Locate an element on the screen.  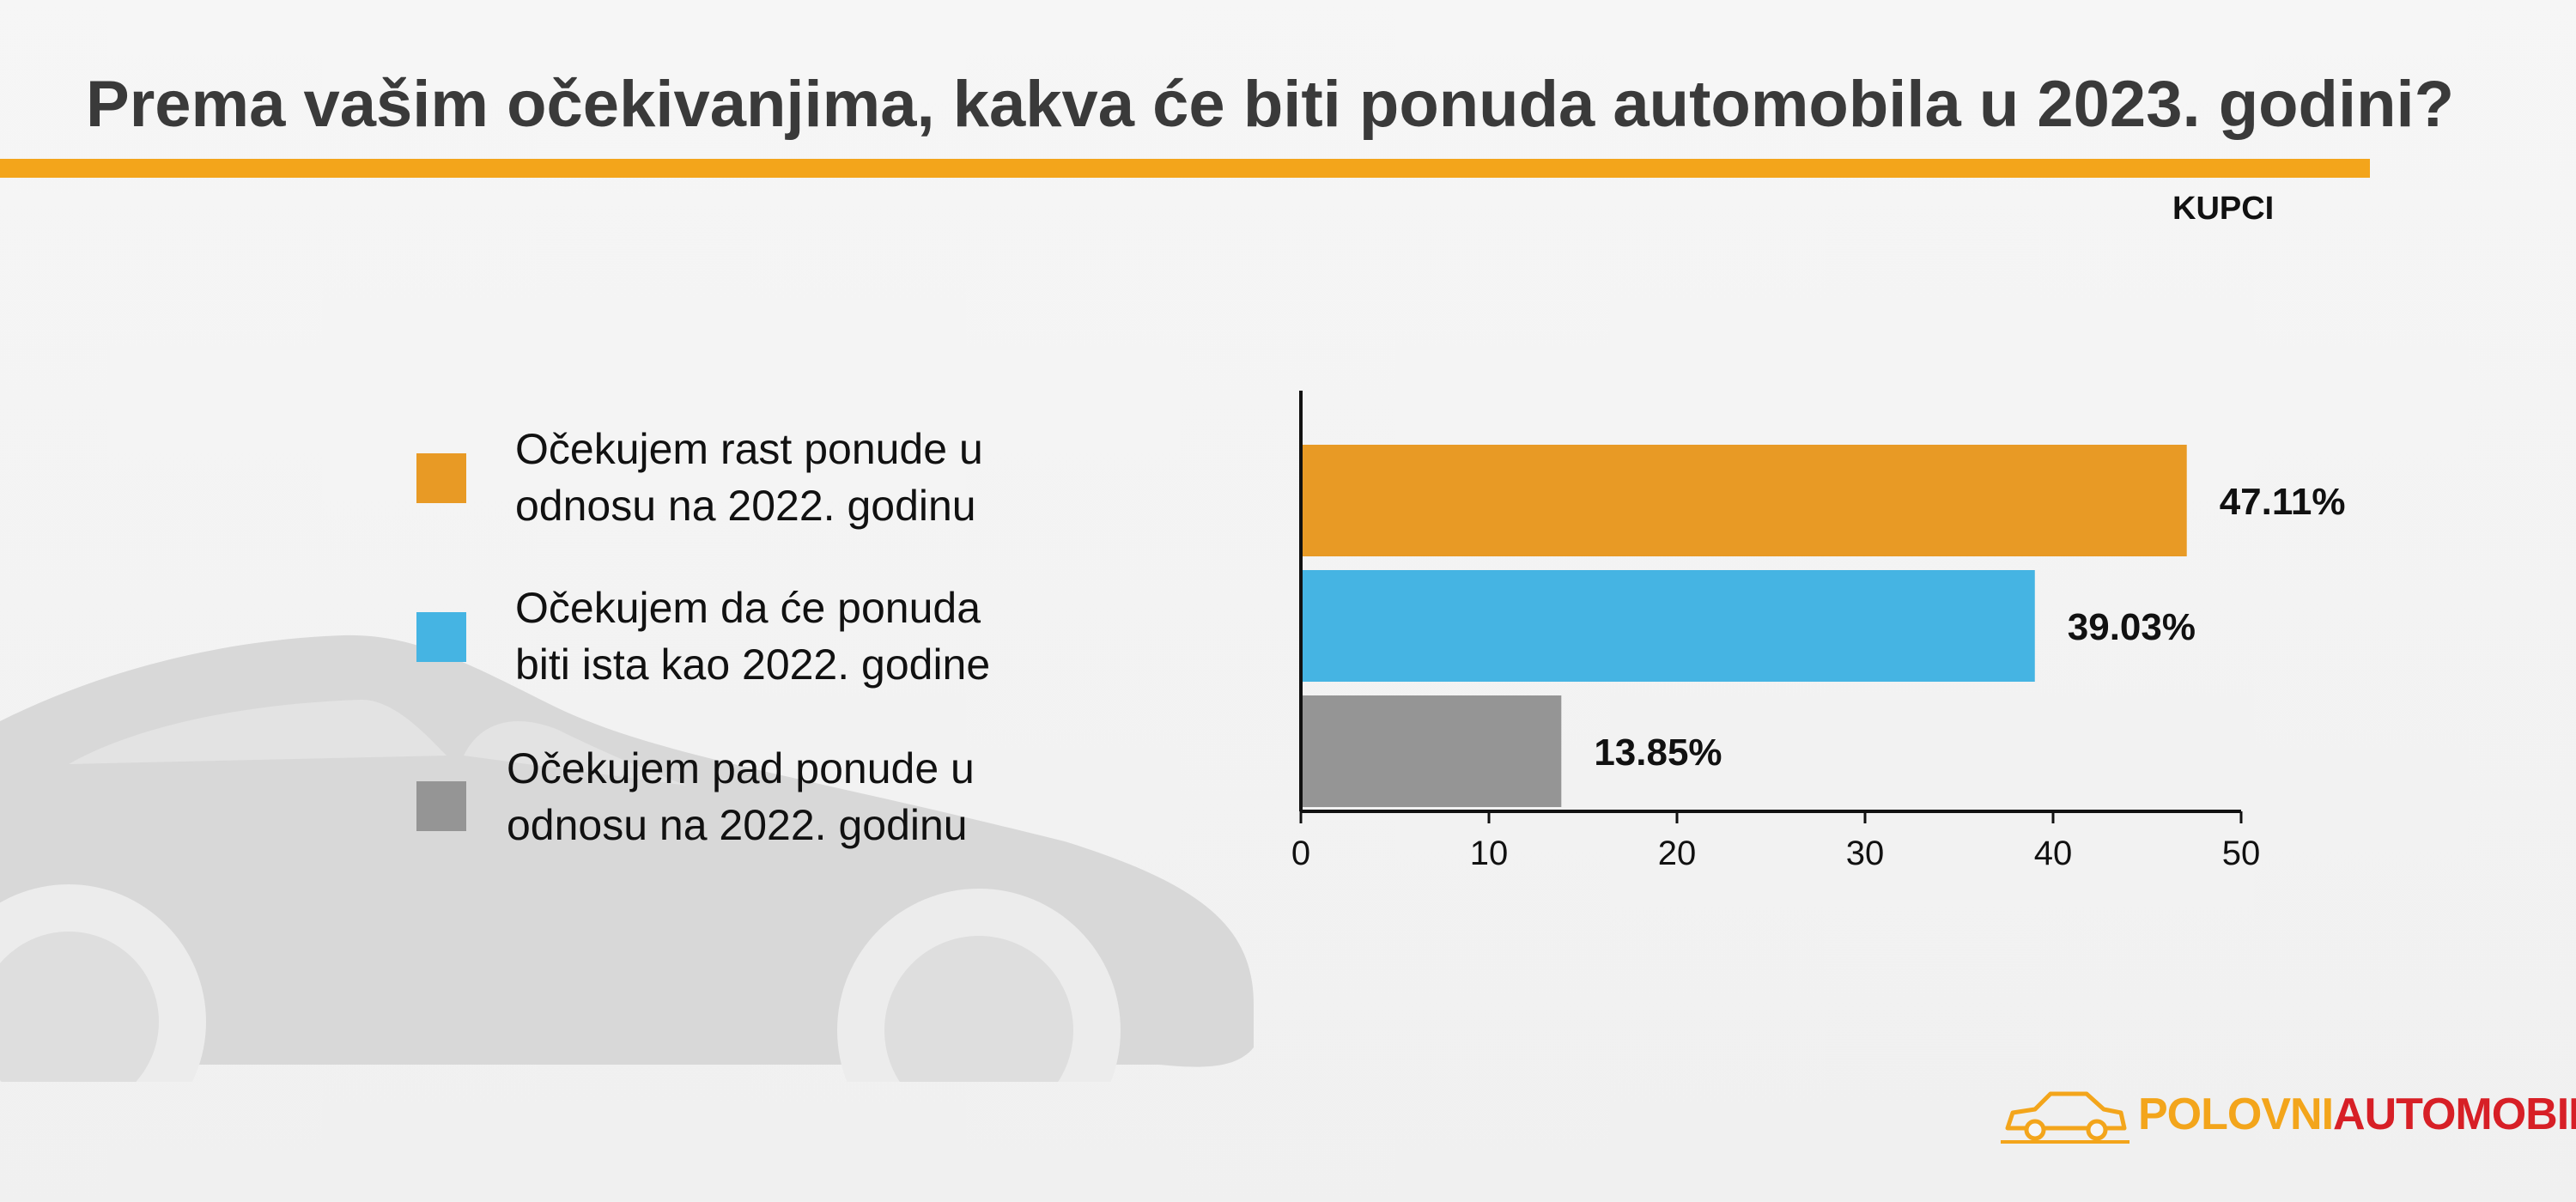
x-tick-label: 20 is located at coordinates (1678, 854).